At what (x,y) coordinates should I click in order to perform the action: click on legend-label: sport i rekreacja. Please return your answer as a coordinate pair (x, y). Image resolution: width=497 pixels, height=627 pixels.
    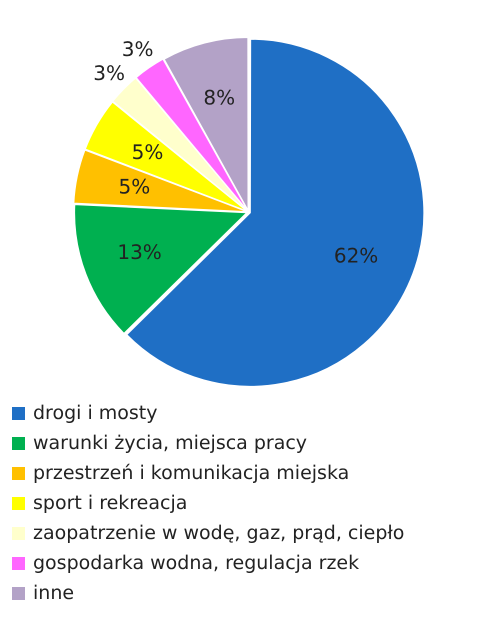
    Looking at the image, I should click on (110, 503).